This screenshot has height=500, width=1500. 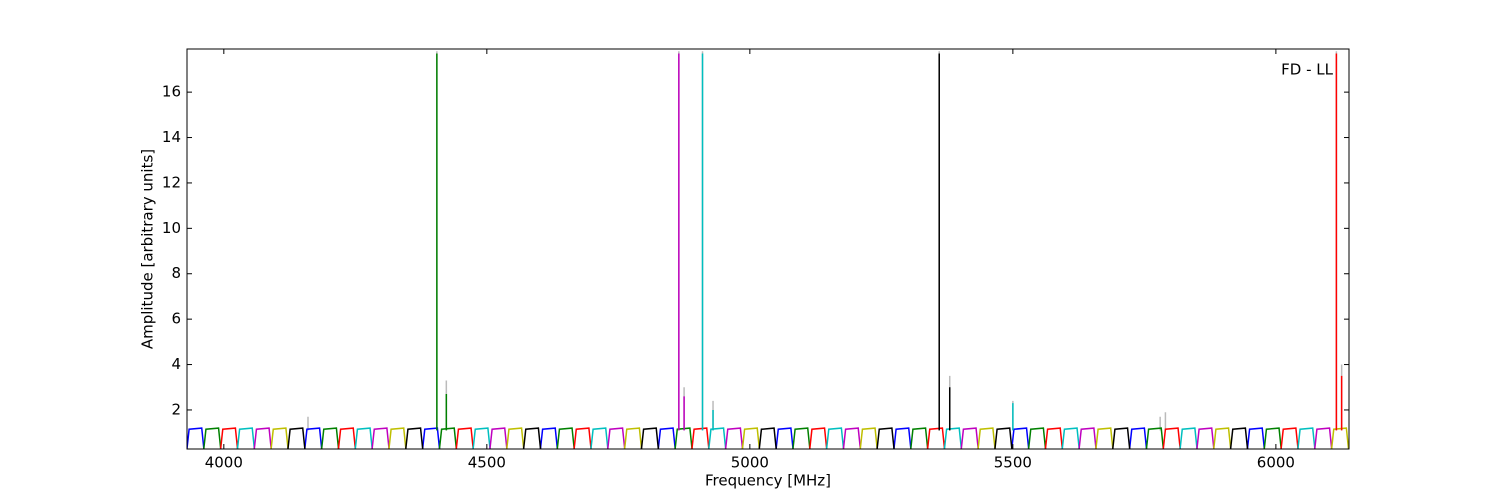 What do you see at coordinates (1307, 70) in the screenshot?
I see `annotation: FD - LL` at bounding box center [1307, 70].